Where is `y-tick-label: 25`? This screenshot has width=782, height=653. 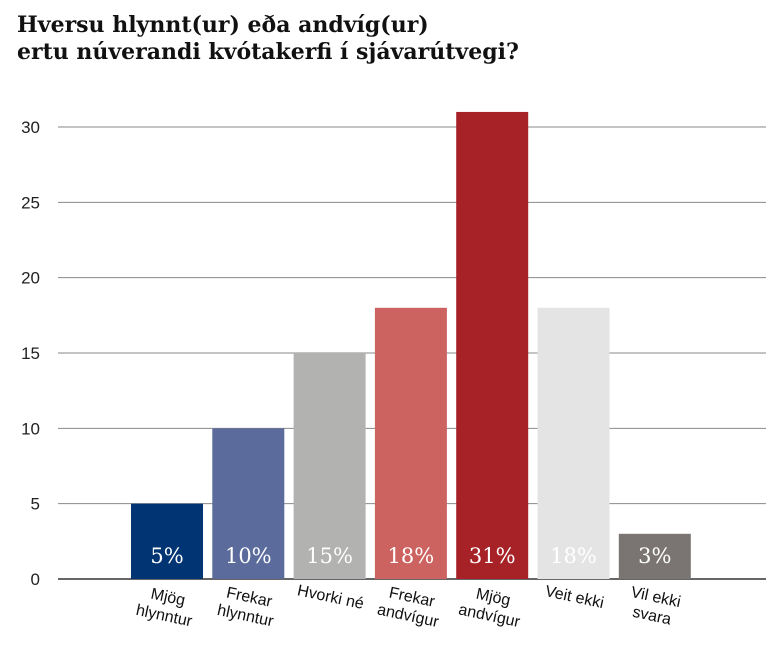 y-tick-label: 25 is located at coordinates (30, 202).